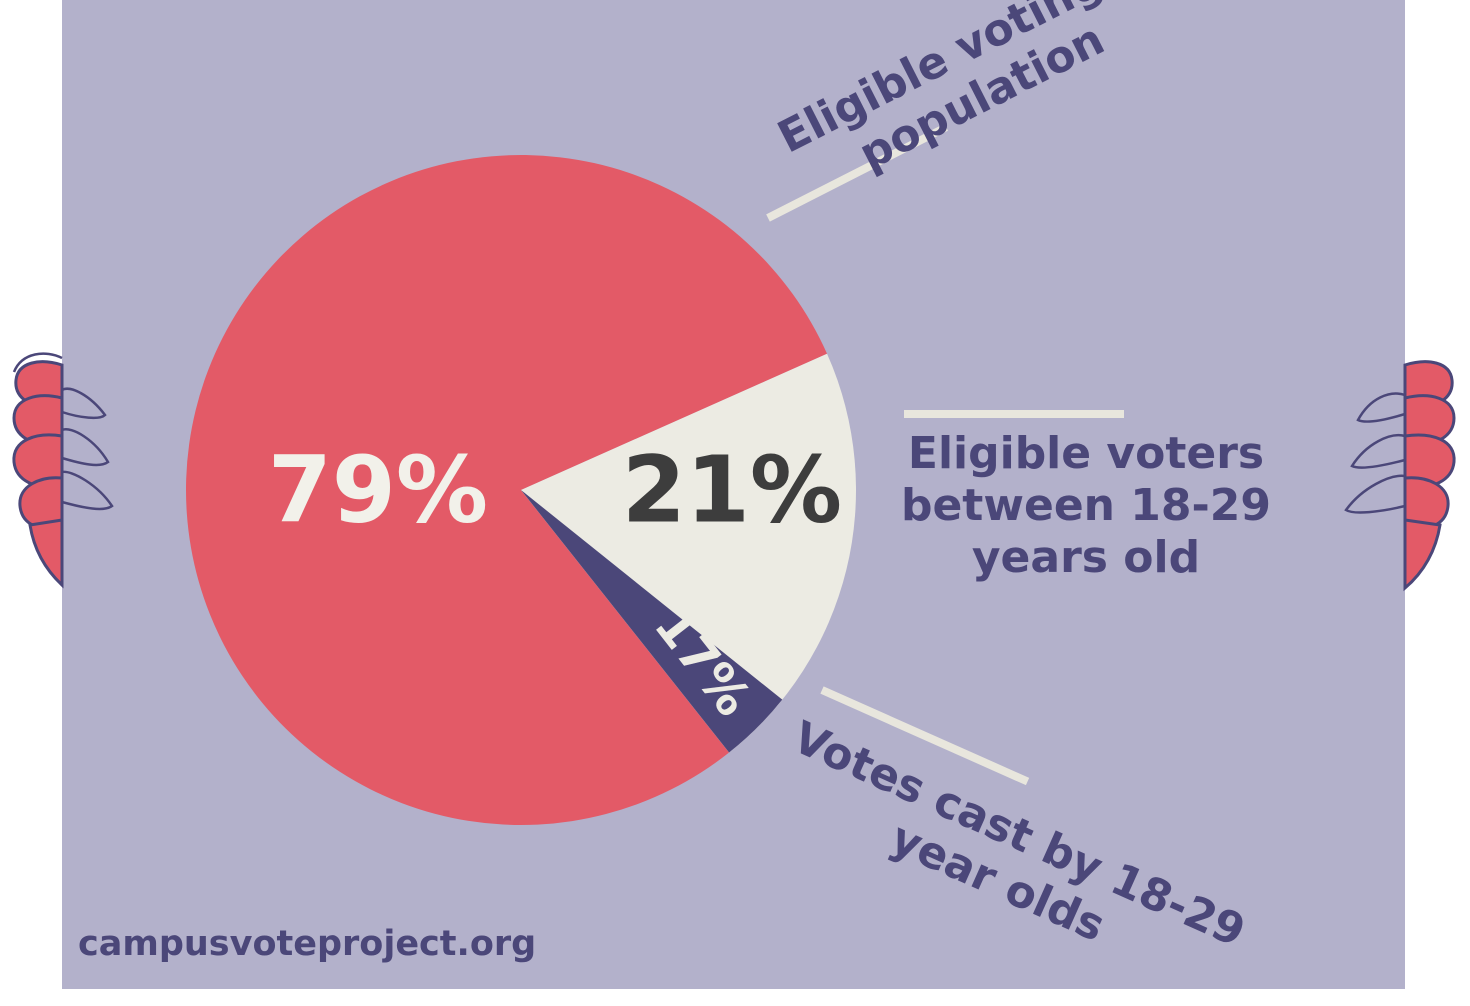 This screenshot has width=1470, height=1006. What do you see at coordinates (307, 944) in the screenshot?
I see `website-link: campusvoteproject.org` at bounding box center [307, 944].